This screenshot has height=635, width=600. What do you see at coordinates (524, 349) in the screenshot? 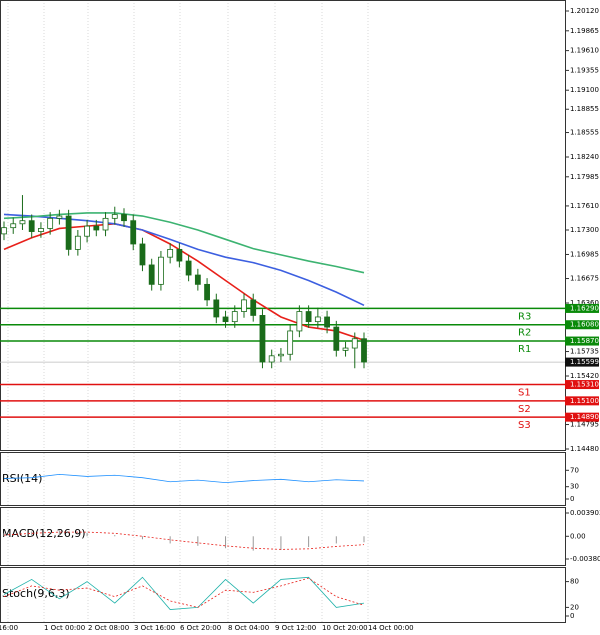
I see `level-name: R1` at bounding box center [524, 349].